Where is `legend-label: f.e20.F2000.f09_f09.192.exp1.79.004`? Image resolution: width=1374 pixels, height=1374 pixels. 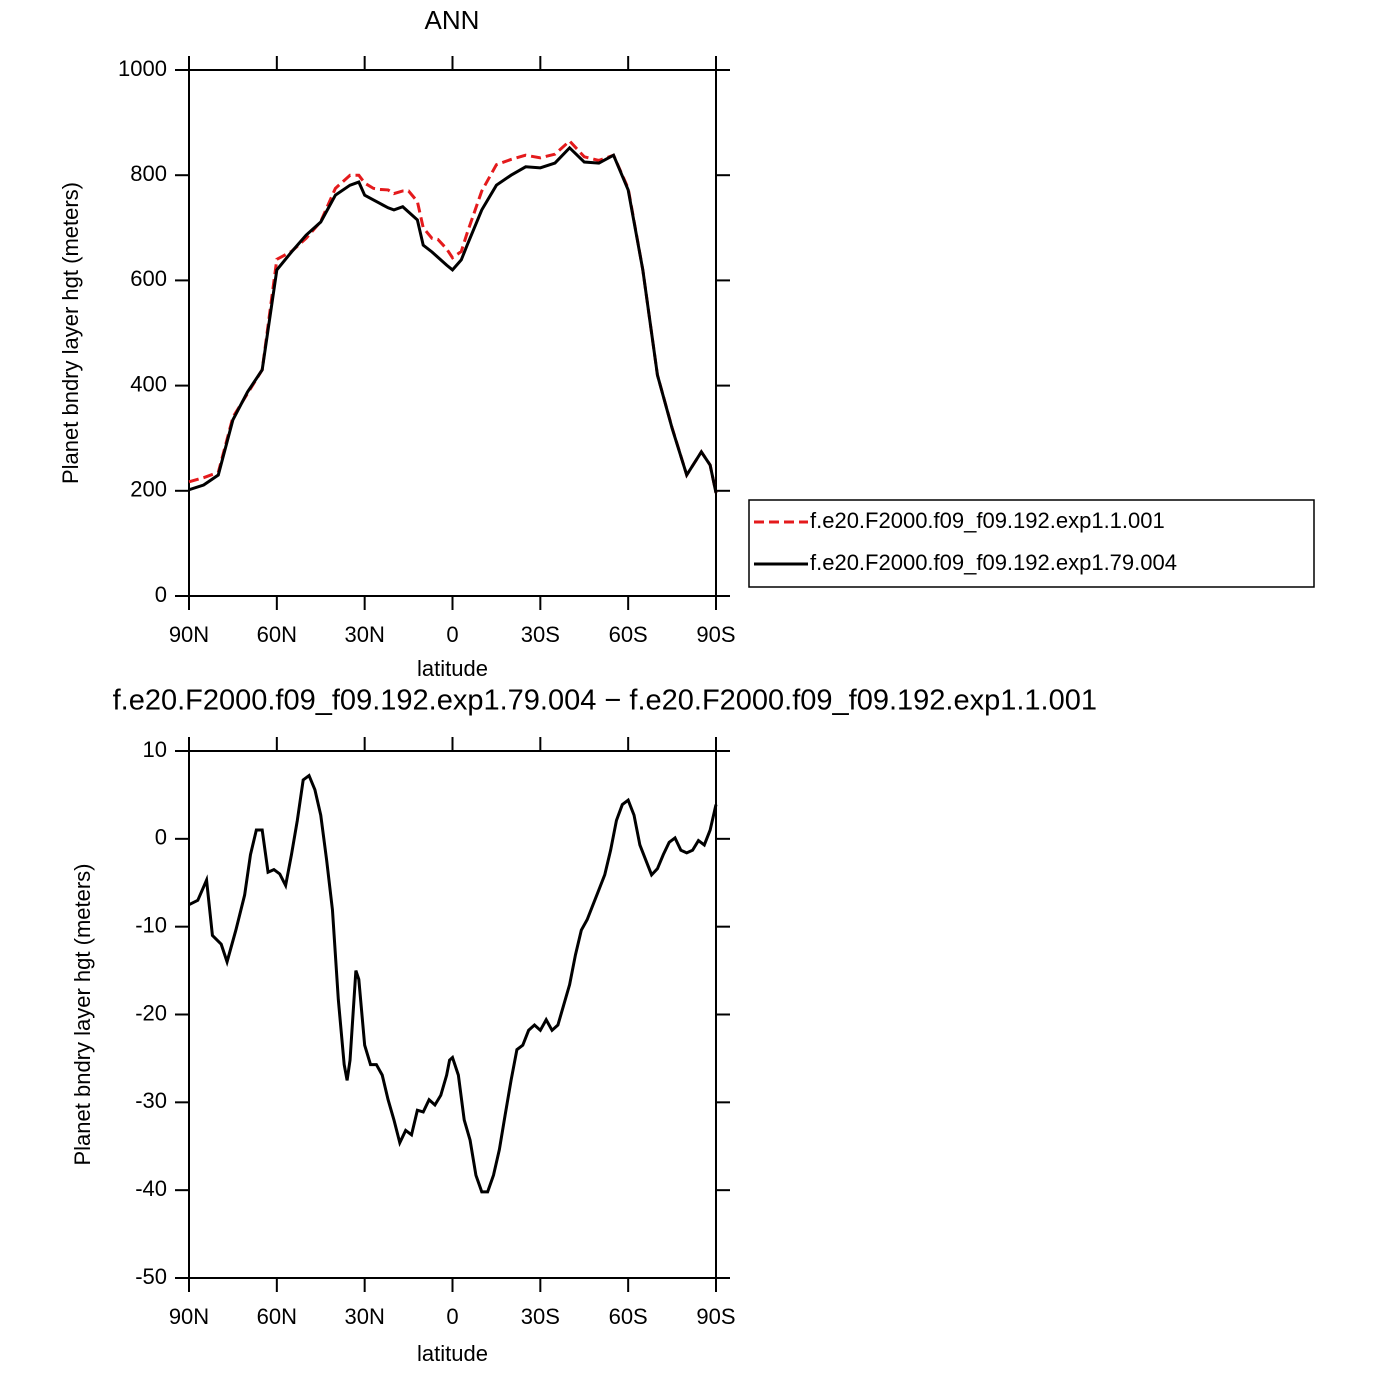
legend-label: f.e20.F2000.f09_f09.192.exp1.79.004 is located at coordinates (993, 562).